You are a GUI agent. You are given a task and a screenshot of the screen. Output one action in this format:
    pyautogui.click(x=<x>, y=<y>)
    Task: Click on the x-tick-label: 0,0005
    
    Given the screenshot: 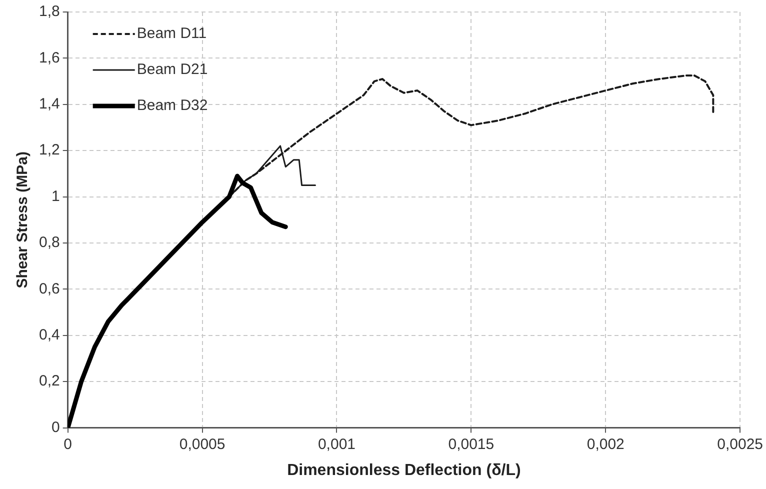 What is the action you would take?
    pyautogui.click(x=202, y=444)
    